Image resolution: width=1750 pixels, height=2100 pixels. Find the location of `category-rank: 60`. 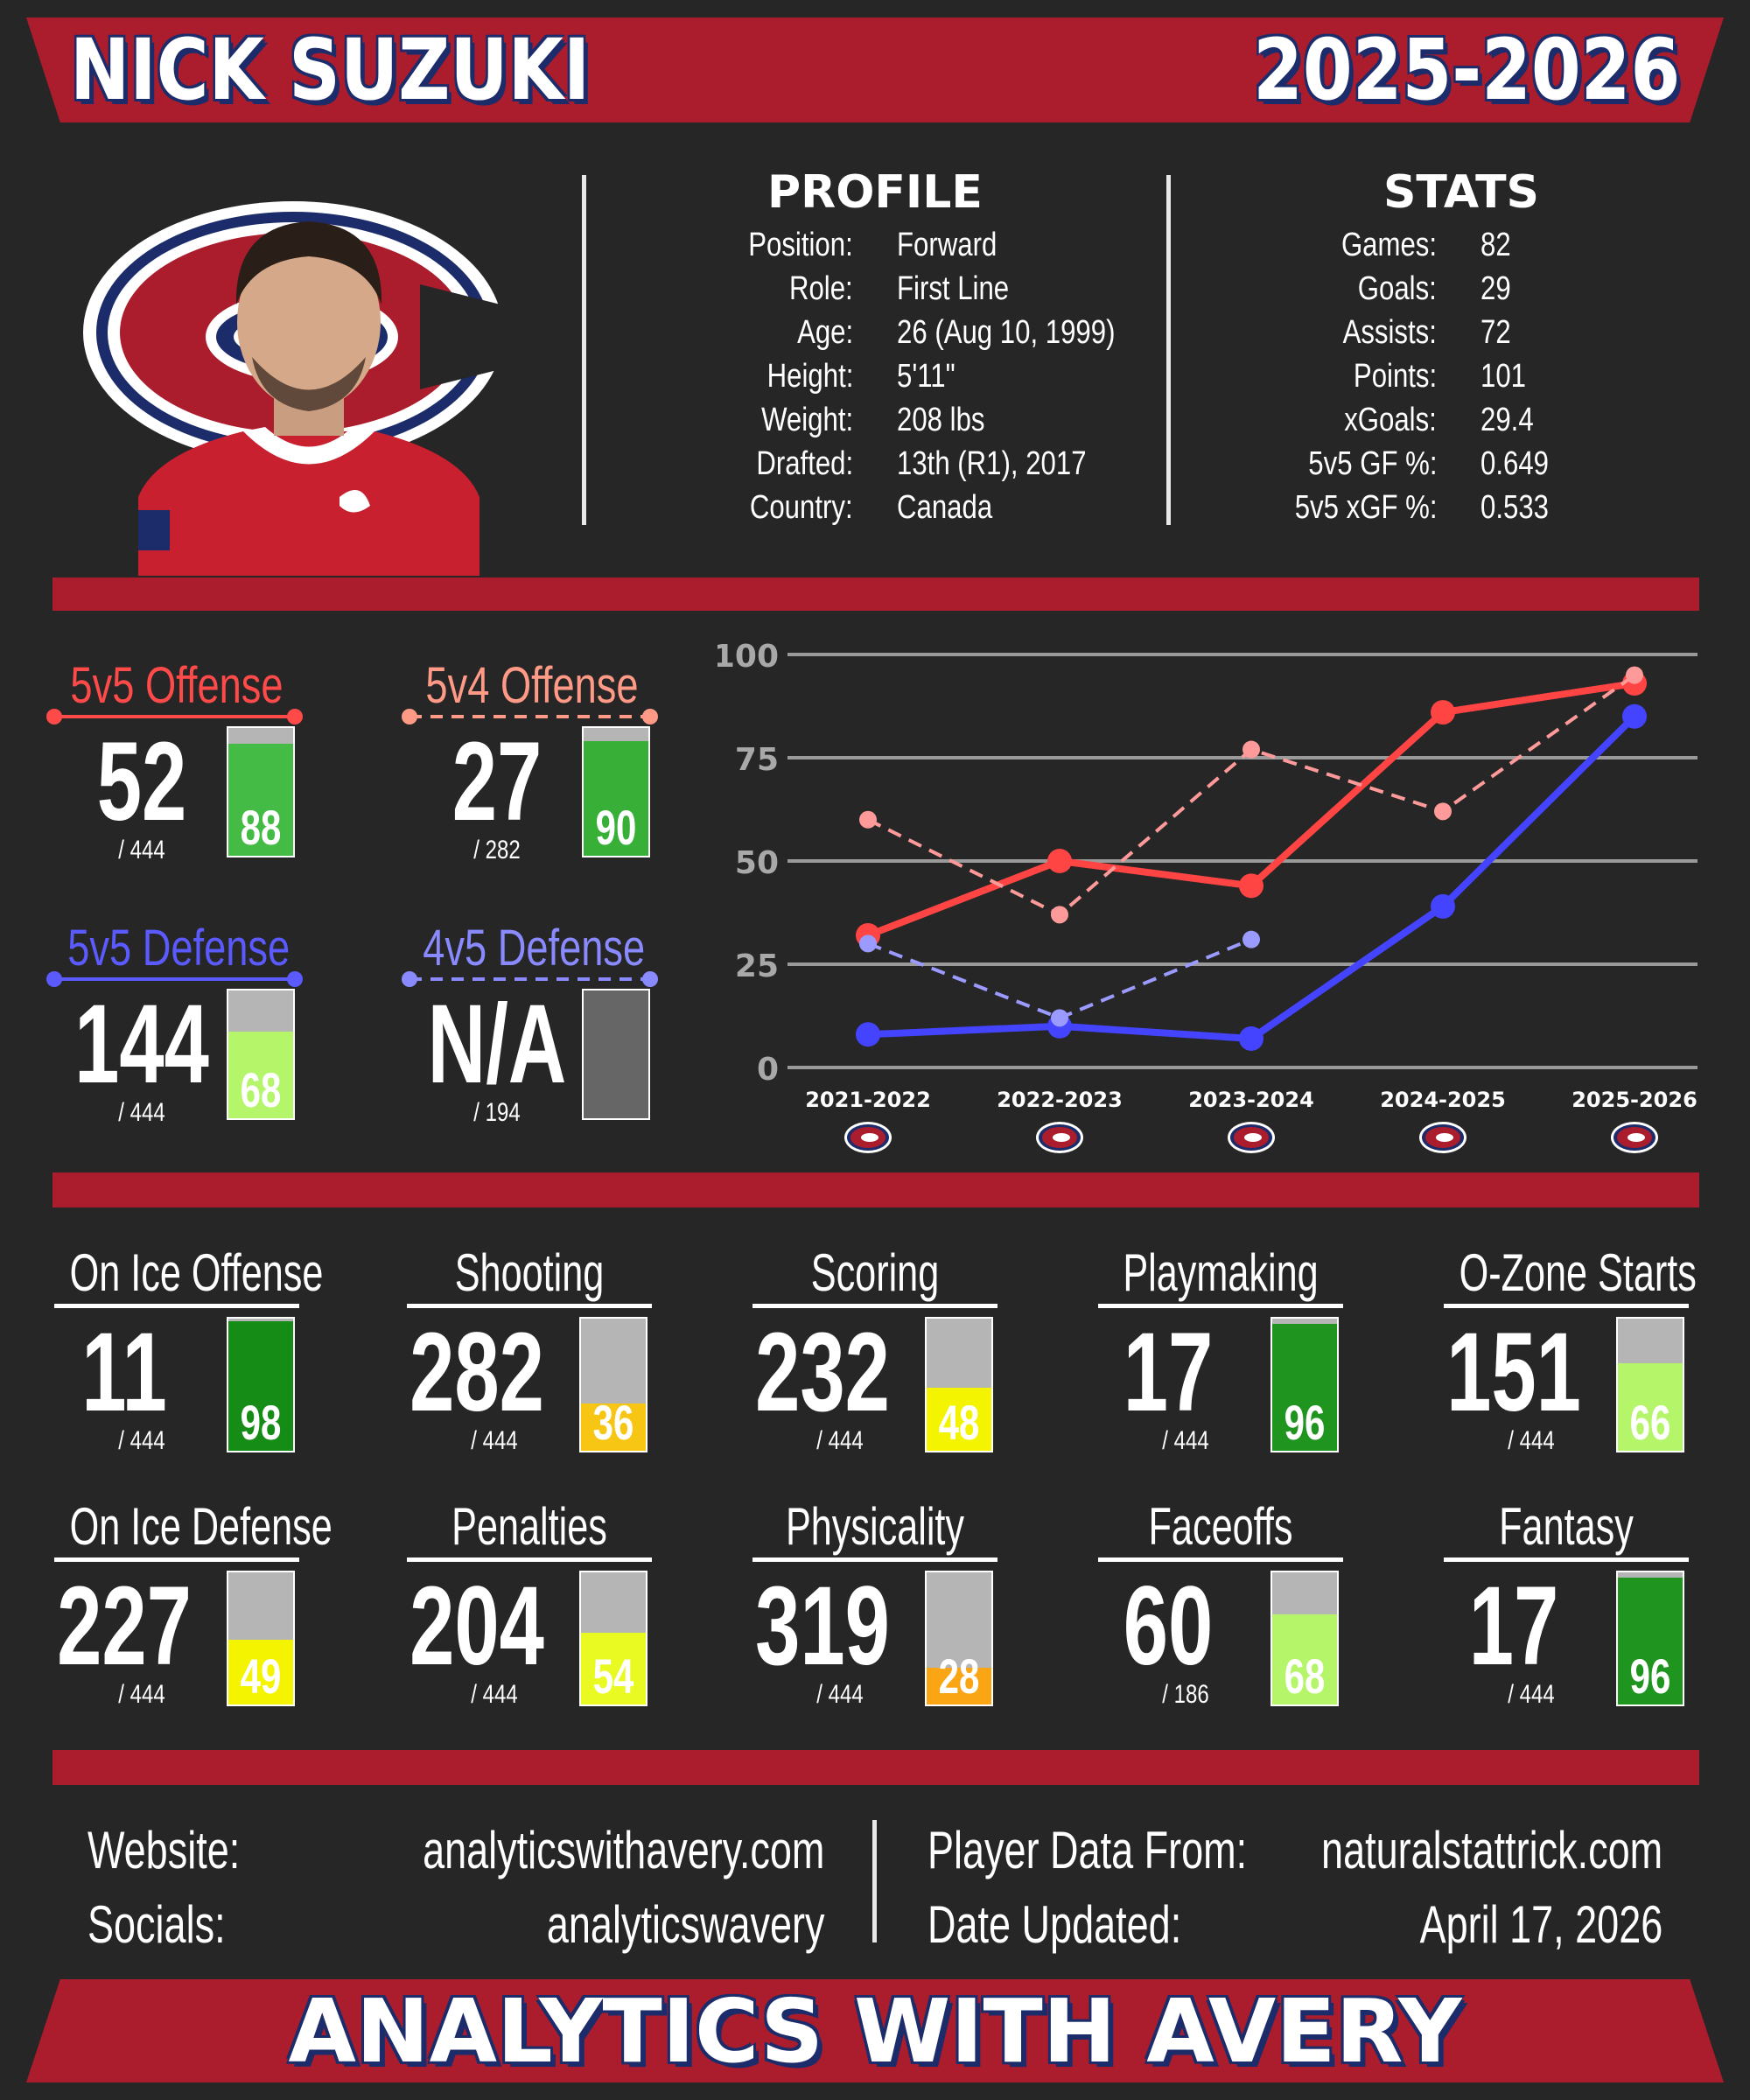

category-rank: 60 is located at coordinates (1168, 1626).